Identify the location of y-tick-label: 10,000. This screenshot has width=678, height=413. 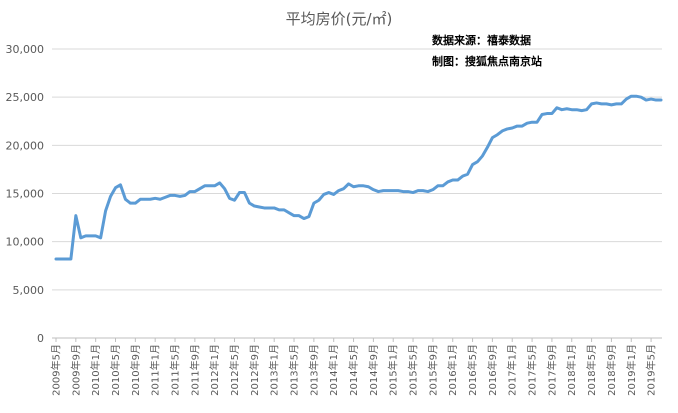
(25, 242).